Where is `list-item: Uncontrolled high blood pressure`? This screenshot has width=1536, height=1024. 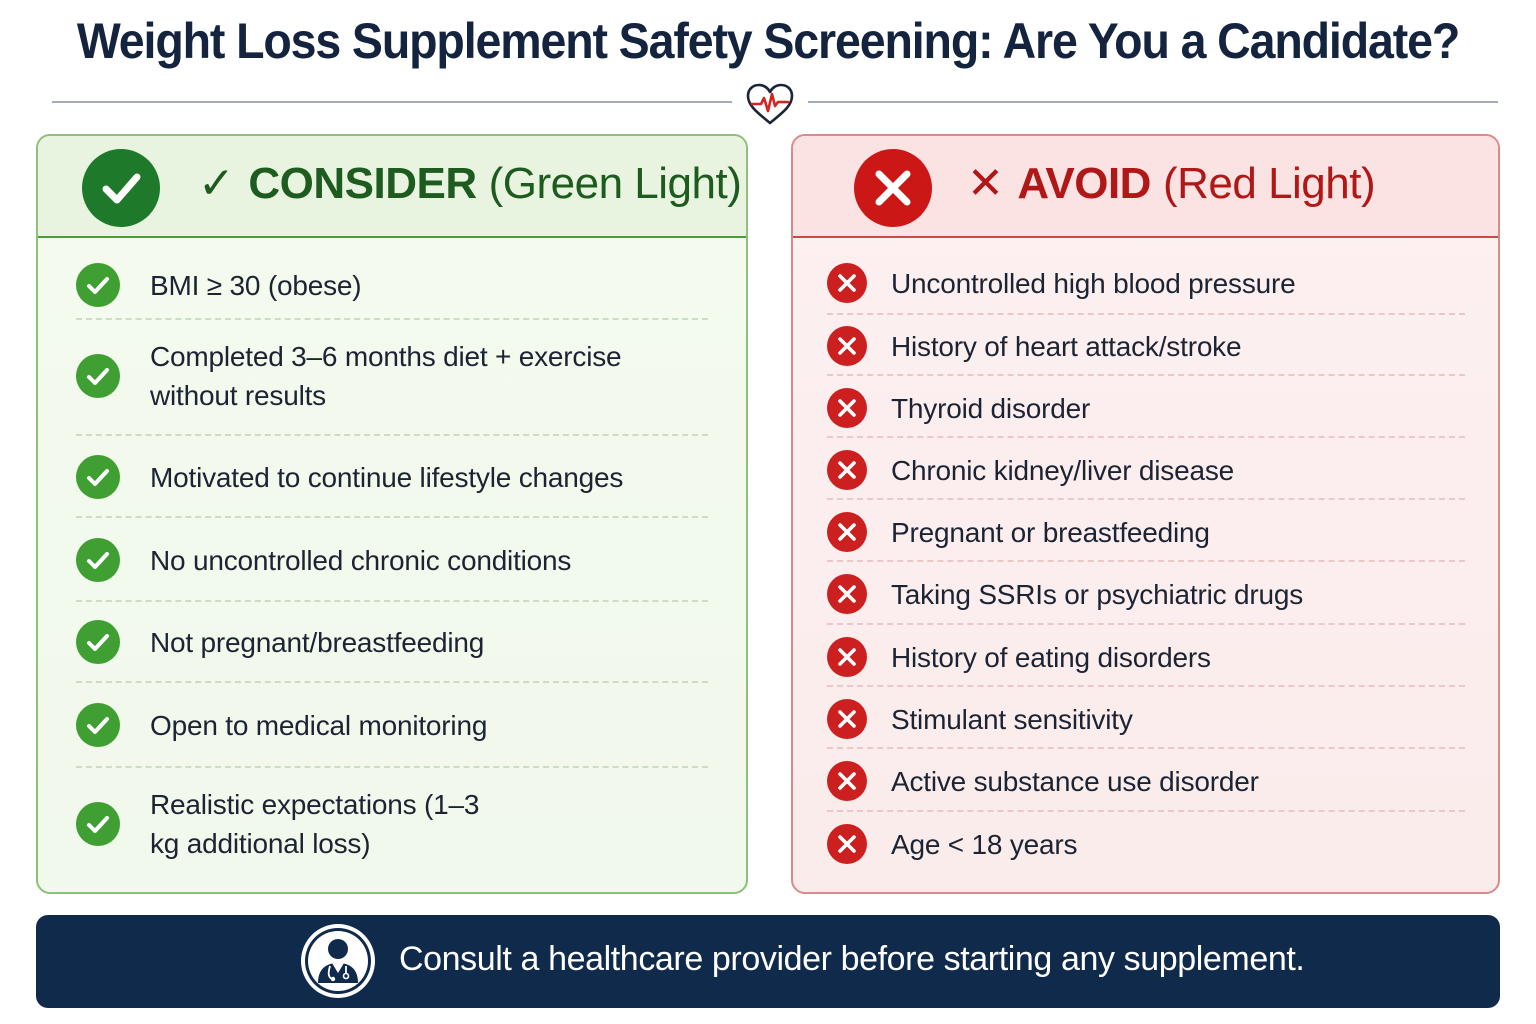
list-item: Uncontrolled high blood pressure is located at coordinates (1146, 283).